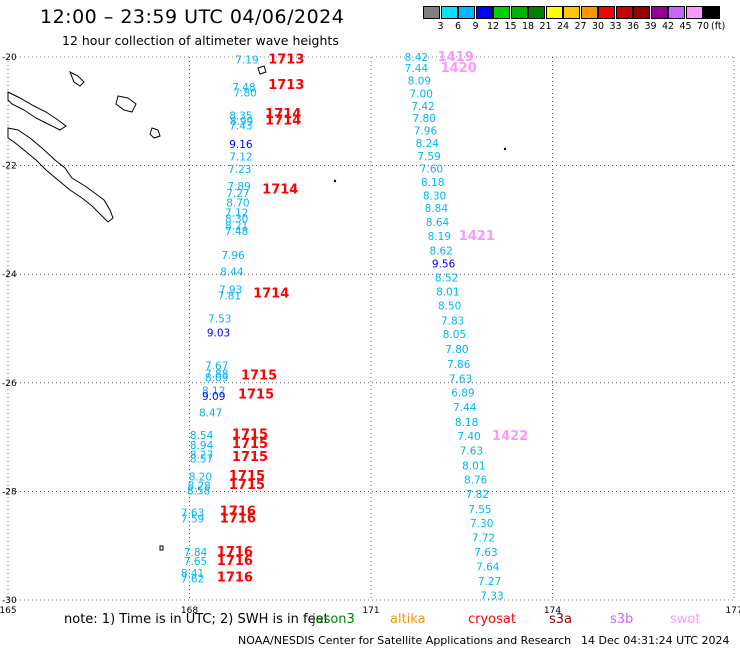 This screenshot has width=740, height=650. What do you see at coordinates (426, 131) in the screenshot?
I see `wave-height-reading: 7.96` at bounding box center [426, 131].